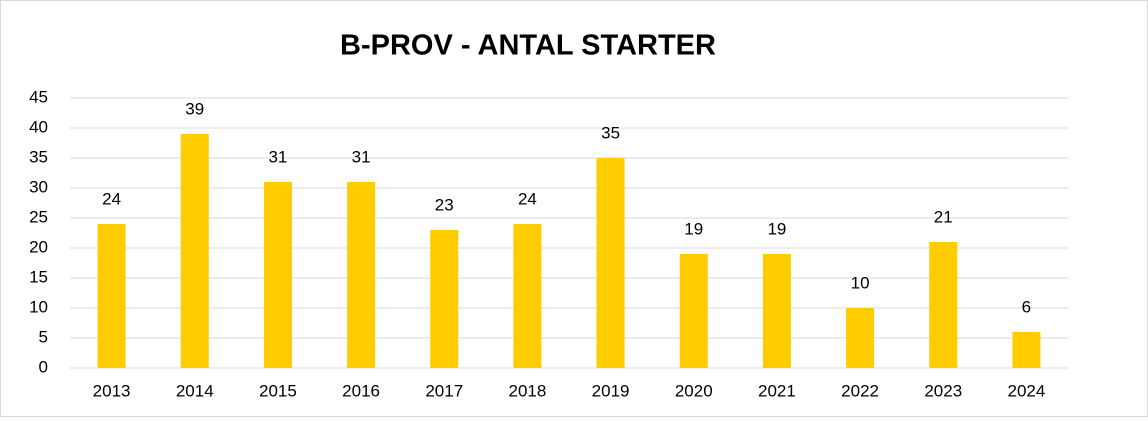 The image size is (1148, 422). I want to click on data-label: 23, so click(444, 204).